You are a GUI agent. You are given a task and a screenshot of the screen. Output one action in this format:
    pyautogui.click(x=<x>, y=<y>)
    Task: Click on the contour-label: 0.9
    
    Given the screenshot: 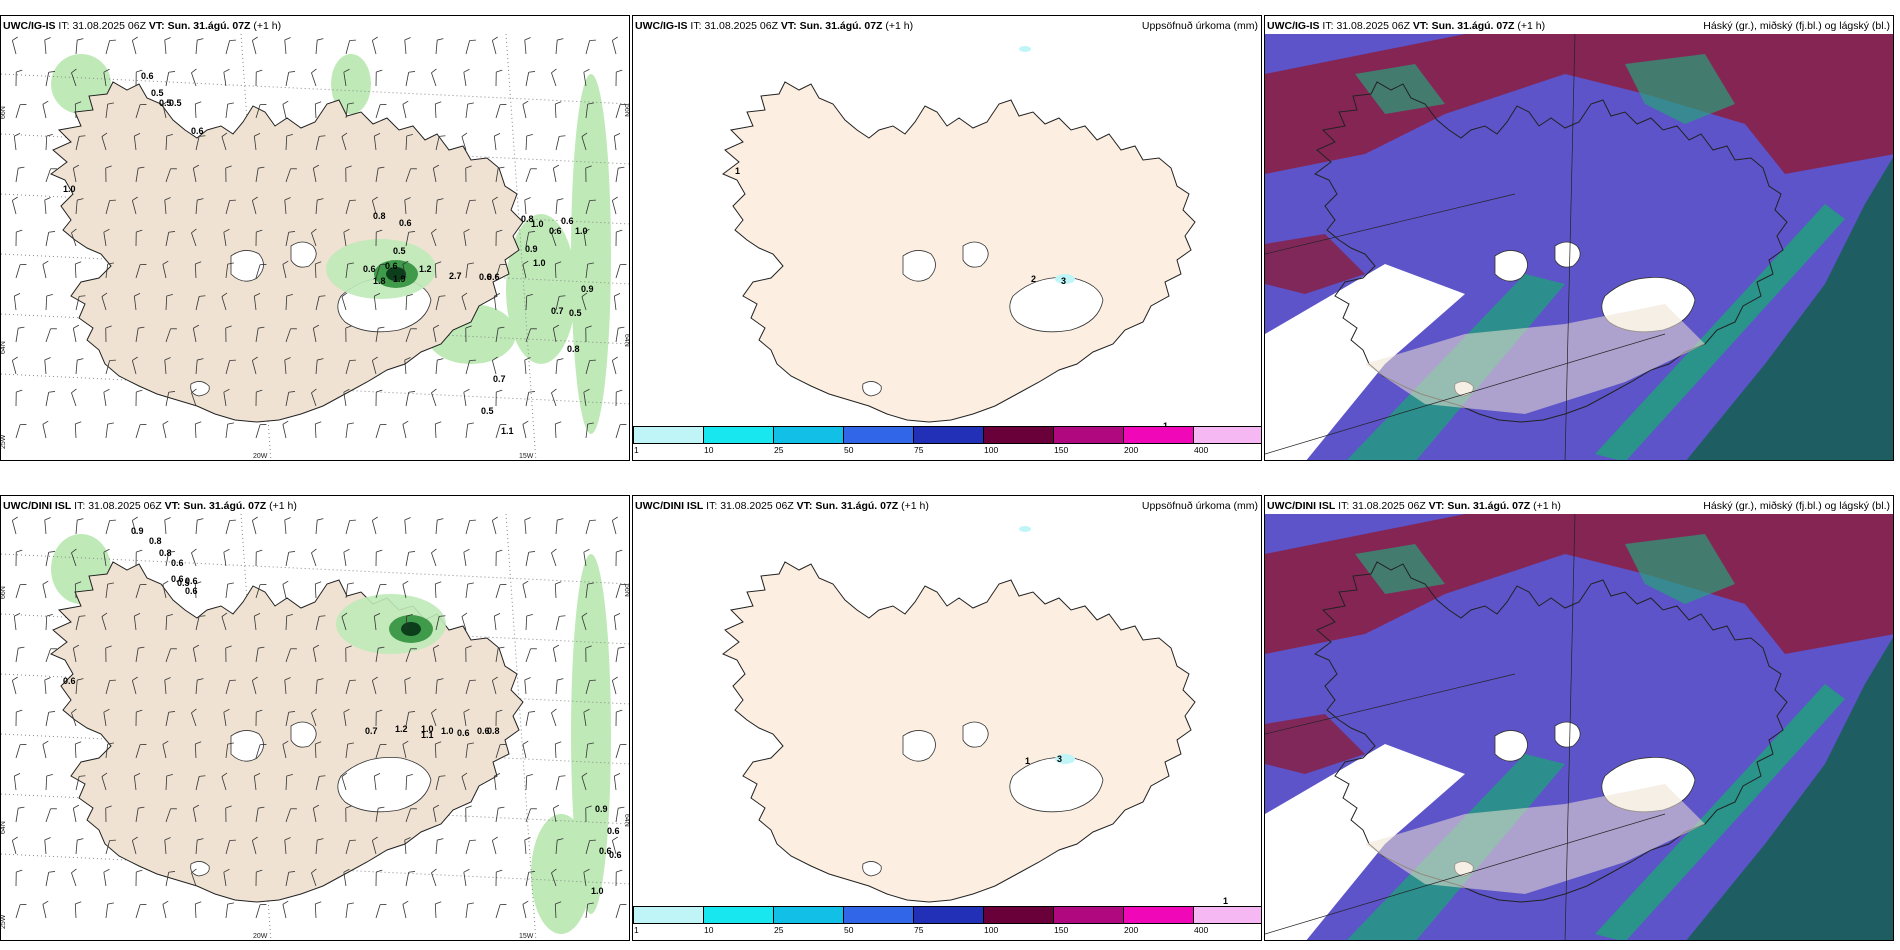 What is the action you would take?
    pyautogui.click(x=601, y=809)
    